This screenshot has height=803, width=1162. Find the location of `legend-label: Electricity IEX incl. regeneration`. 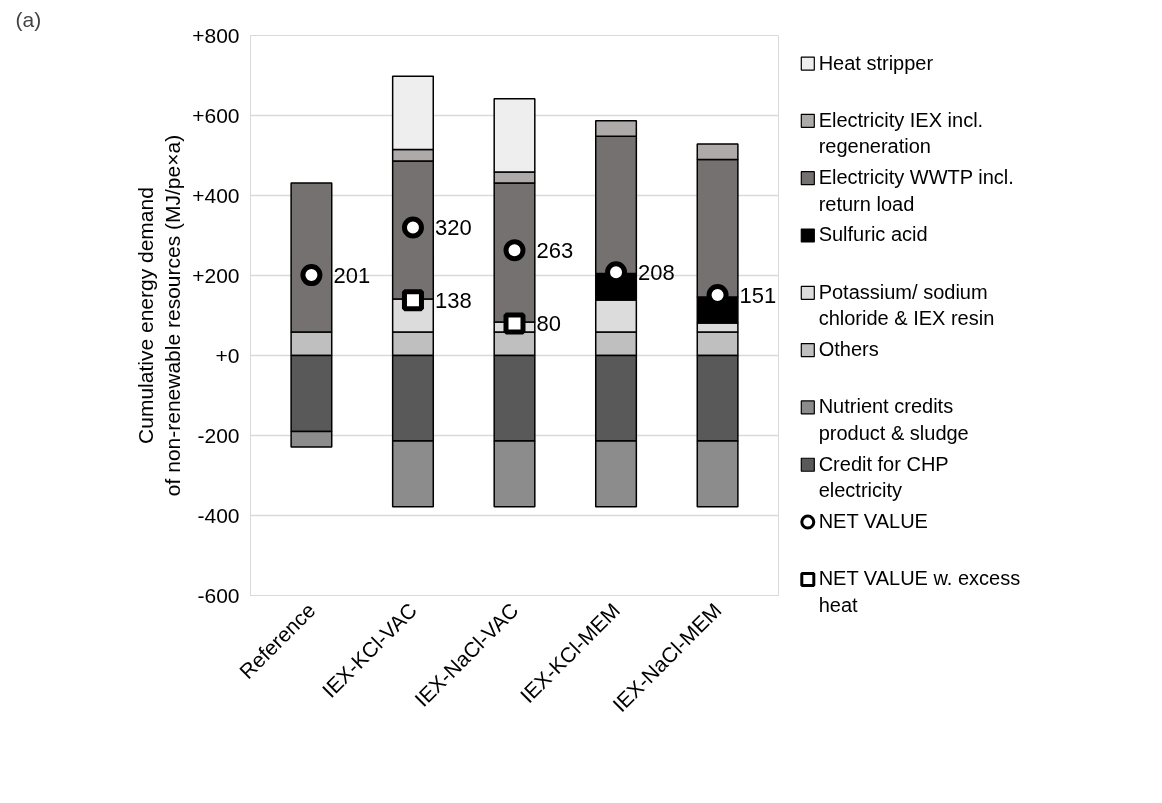

legend-label: Electricity IEX incl. regeneration is located at coordinates (901, 133).